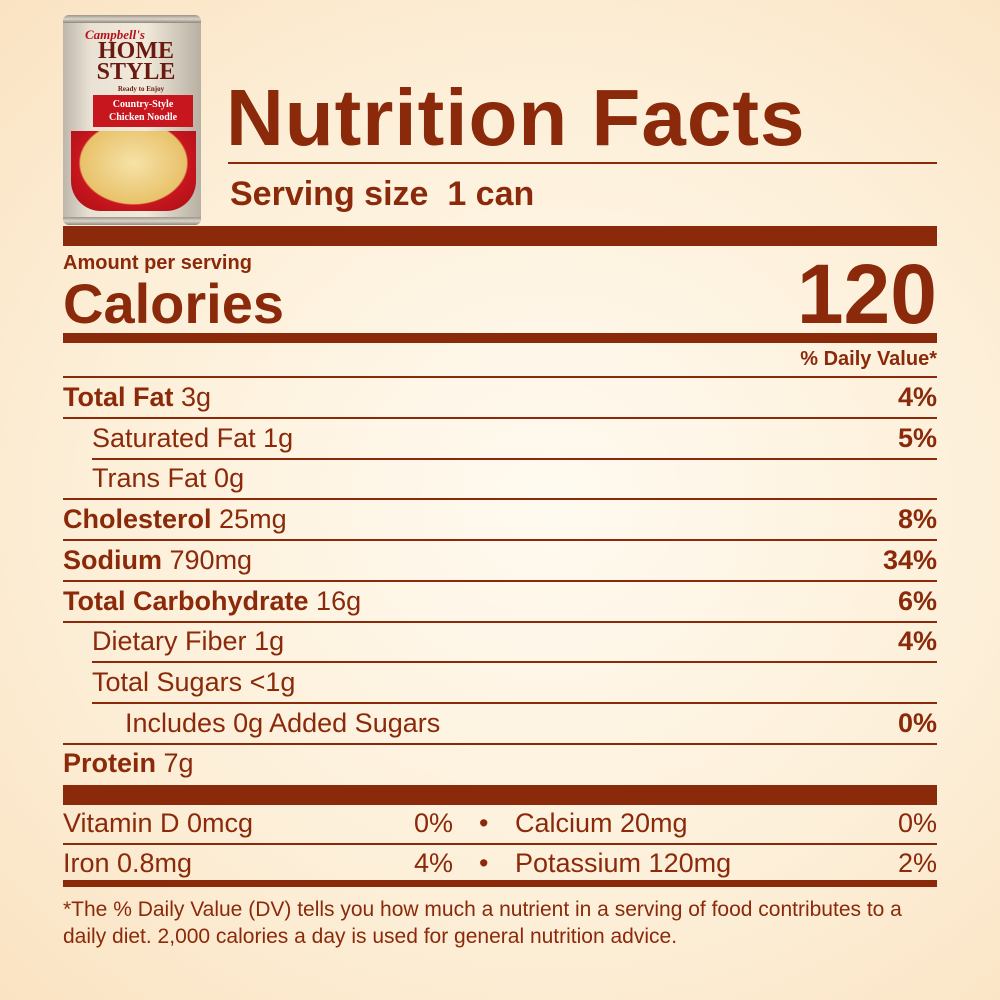  Describe the element at coordinates (167, 681) in the screenshot. I see `nutrient-name: Total Sugars` at that location.